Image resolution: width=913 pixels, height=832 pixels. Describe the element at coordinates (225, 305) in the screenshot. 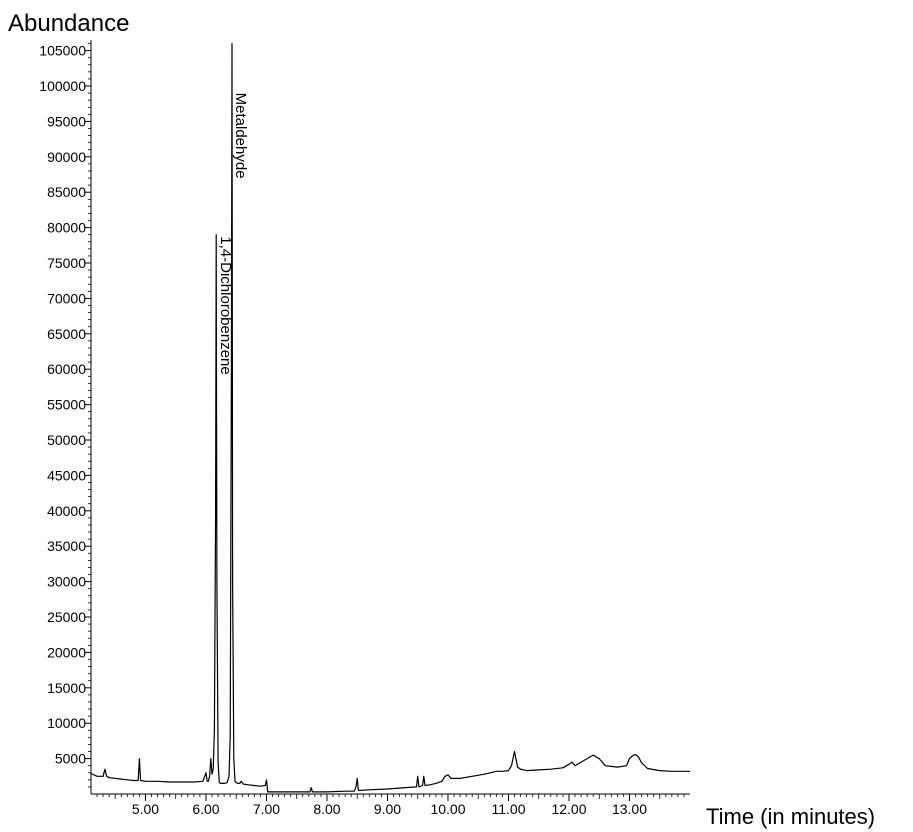

I see `peak-label: 1,4-Dichlorobenzene` at that location.